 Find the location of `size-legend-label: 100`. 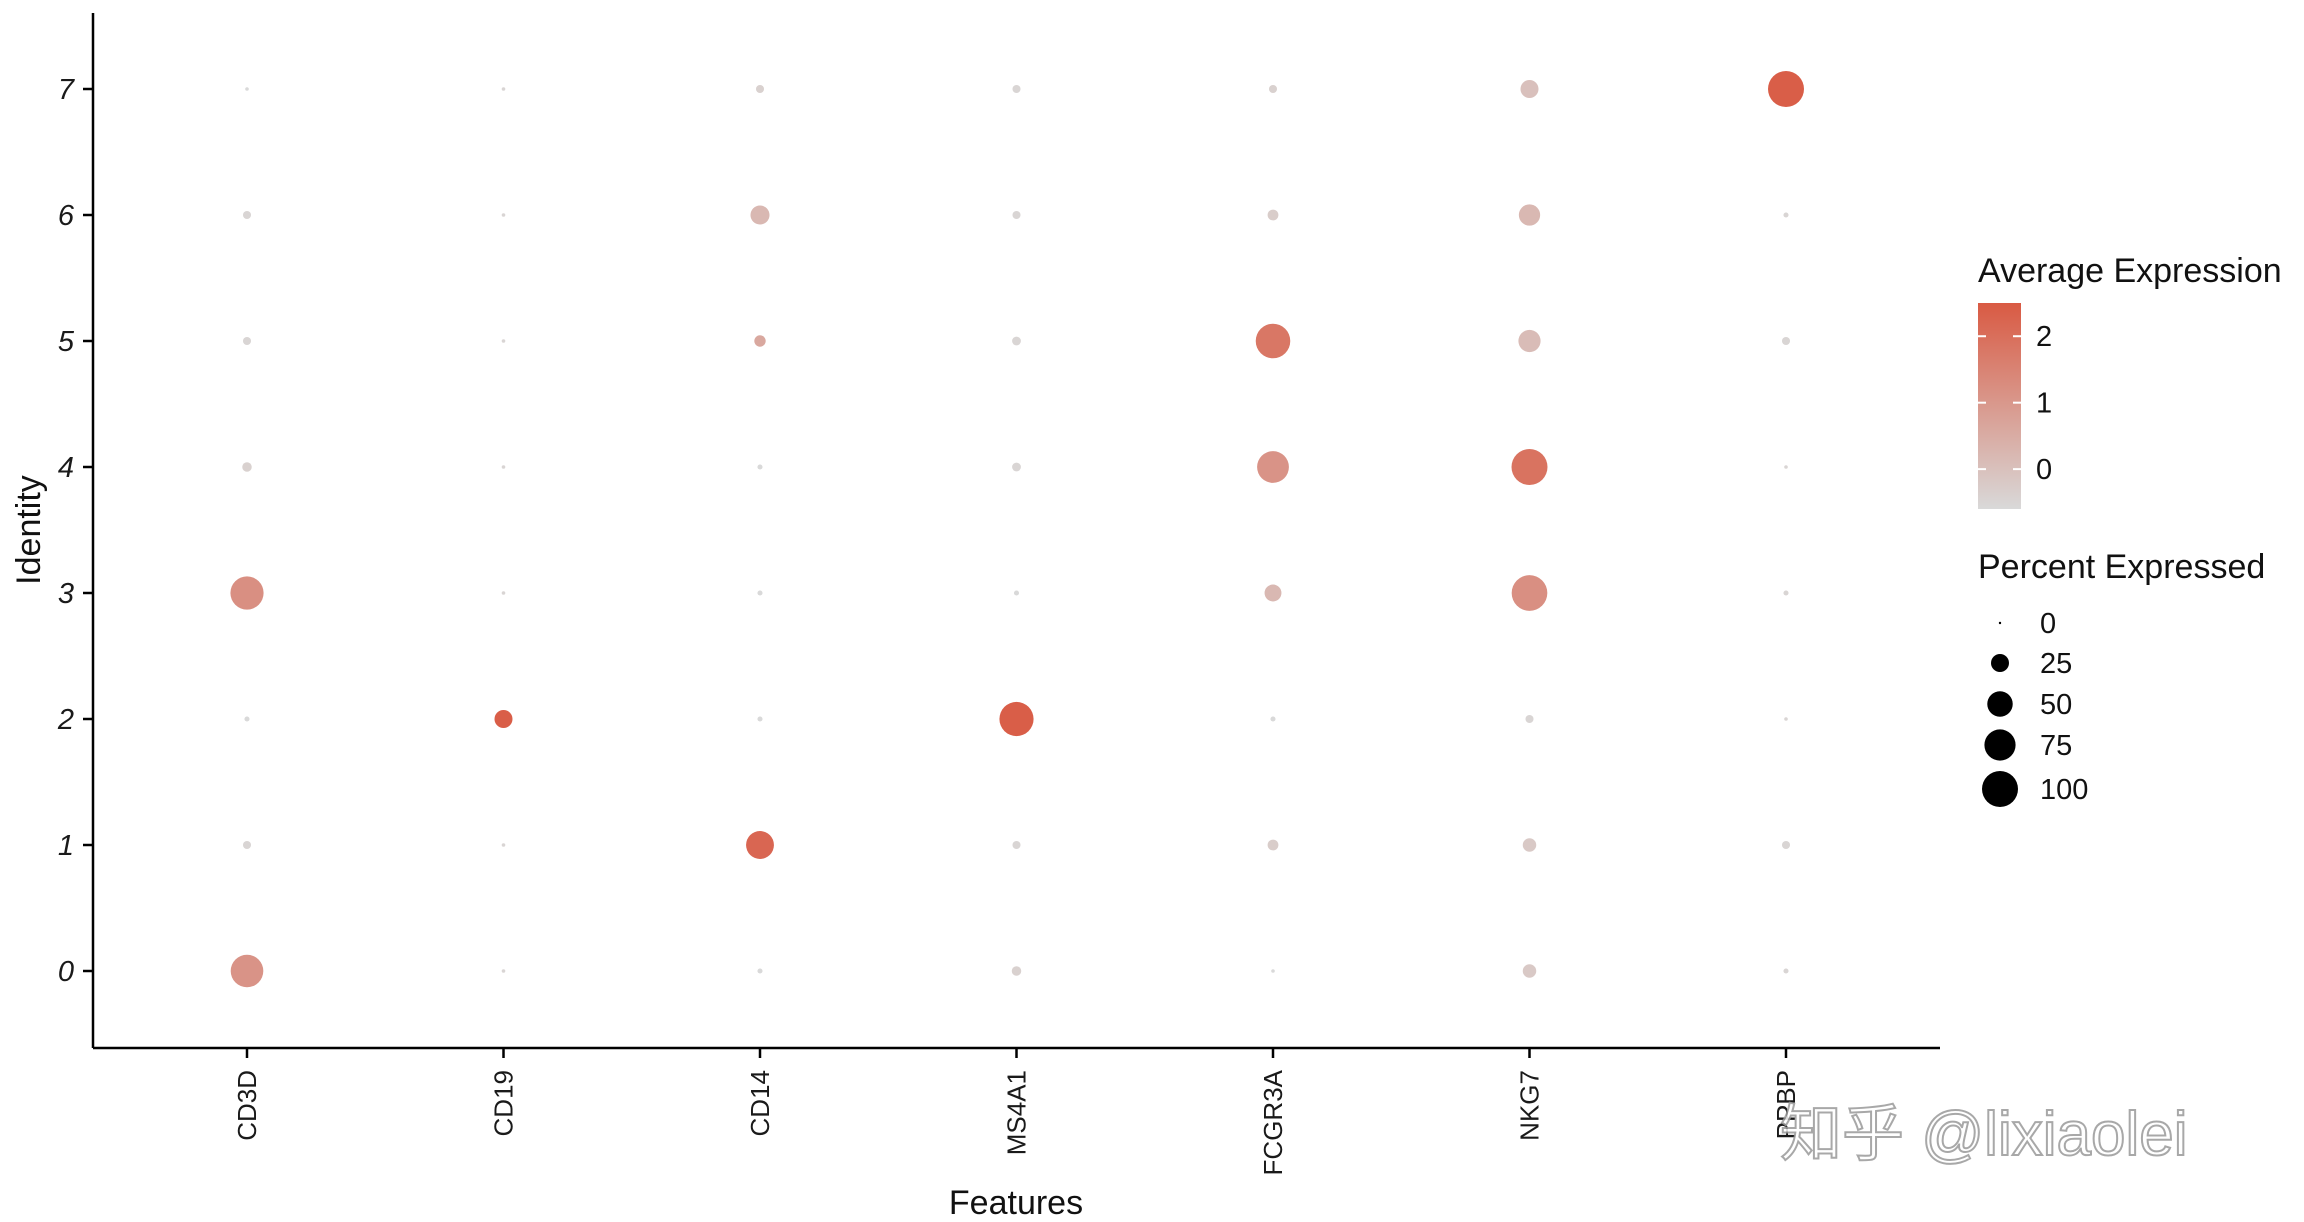

size-legend-label: 100 is located at coordinates (2064, 790).